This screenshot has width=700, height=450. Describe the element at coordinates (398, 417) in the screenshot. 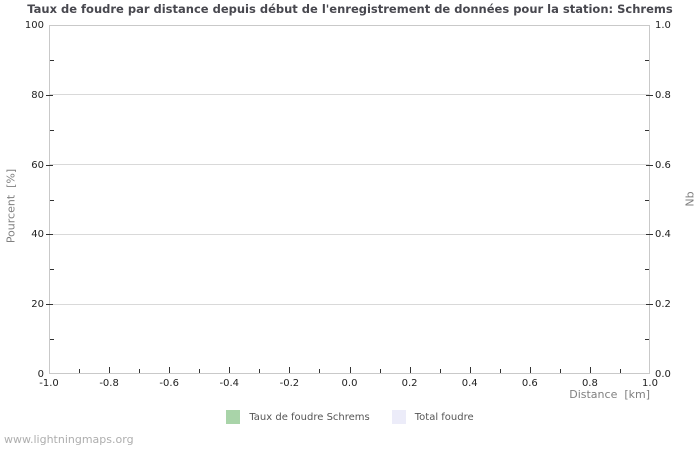

I see `legend-swatch-total-foudre` at that location.